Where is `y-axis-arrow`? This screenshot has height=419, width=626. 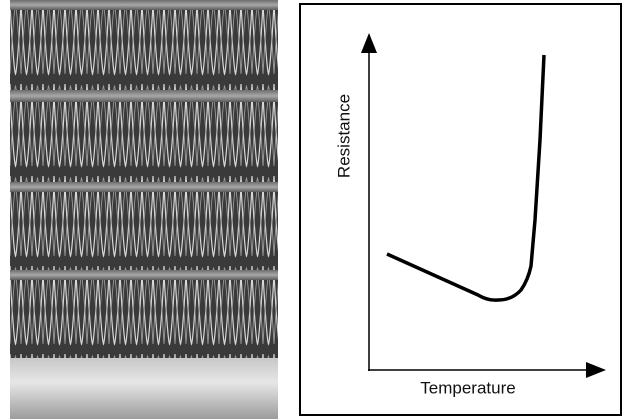
y-axis-arrow is located at coordinates (369, 43).